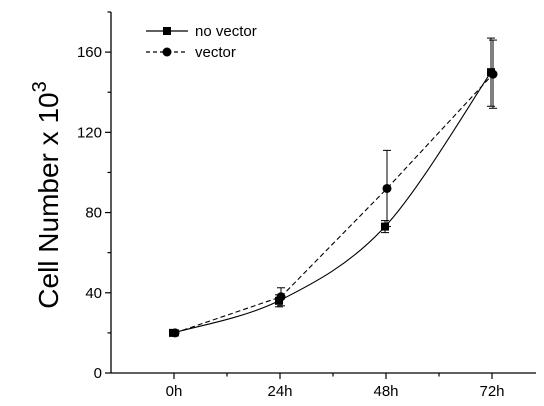 This screenshot has height=406, width=544. Describe the element at coordinates (226, 31) in the screenshot. I see `legend-label-no-vector: no vector` at that location.